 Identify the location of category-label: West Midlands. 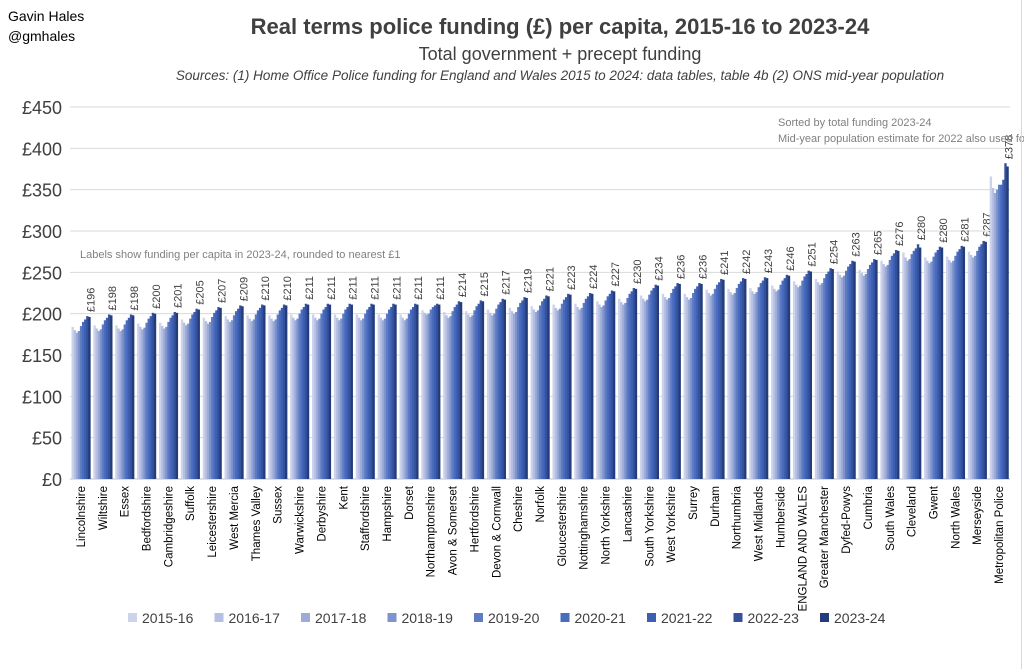
(760, 523).